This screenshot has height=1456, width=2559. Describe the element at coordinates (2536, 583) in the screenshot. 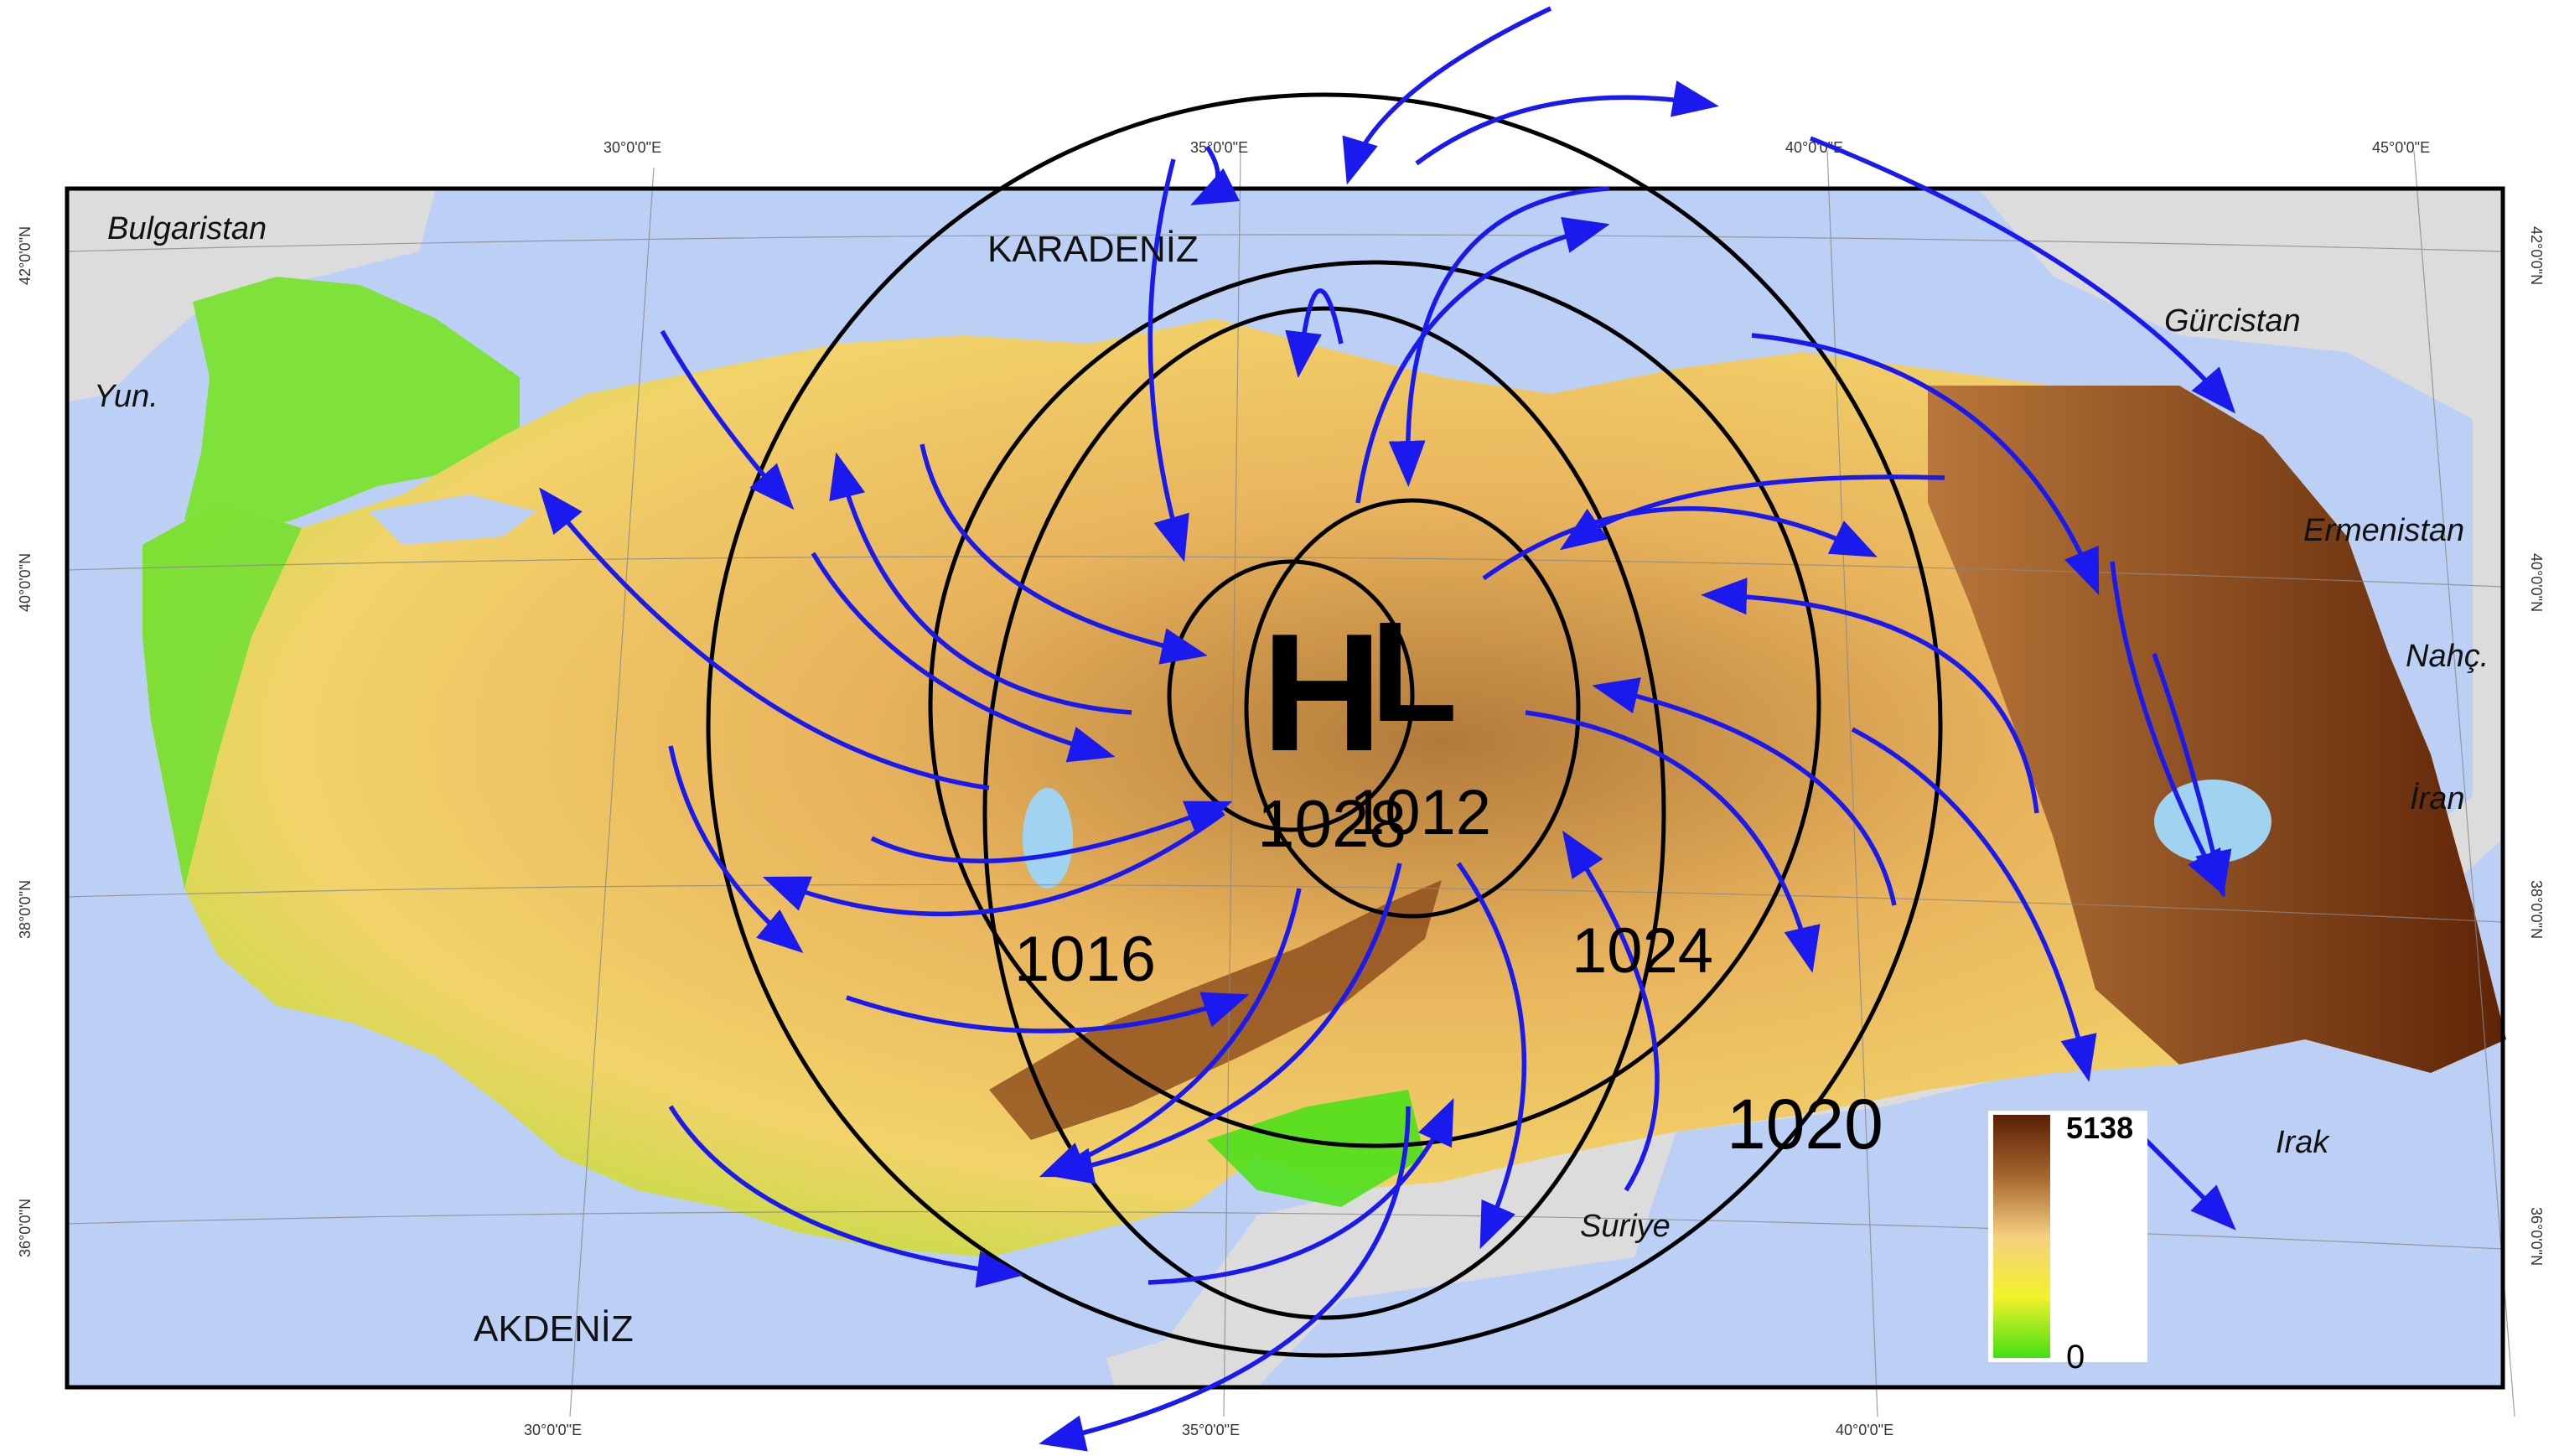

I see `right-lat-label: 40°0'0"N` at that location.